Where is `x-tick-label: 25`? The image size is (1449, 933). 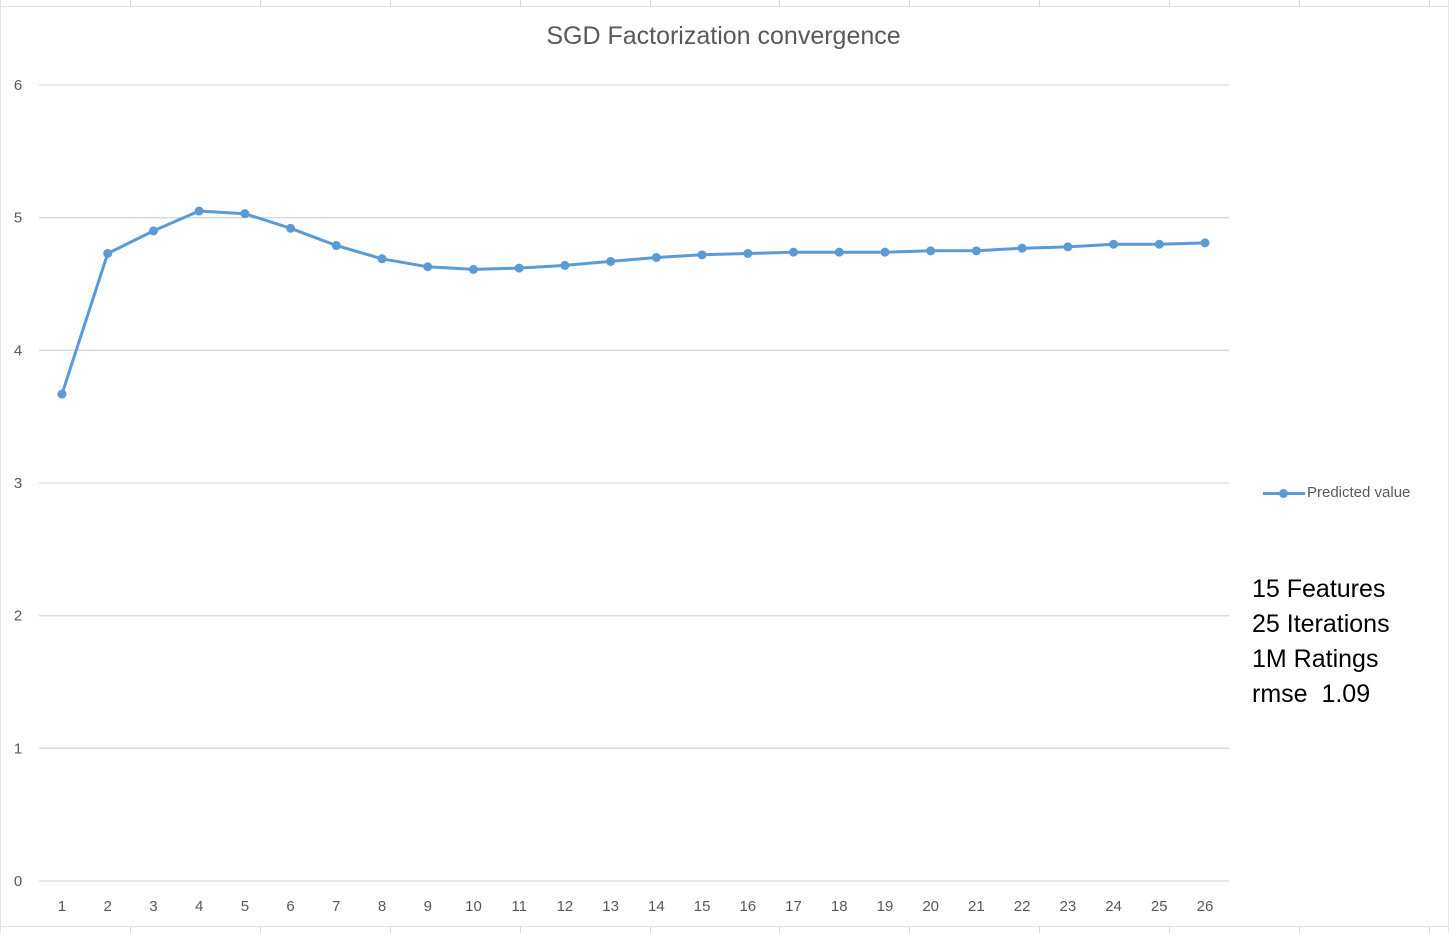
x-tick-label: 25 is located at coordinates (1159, 906).